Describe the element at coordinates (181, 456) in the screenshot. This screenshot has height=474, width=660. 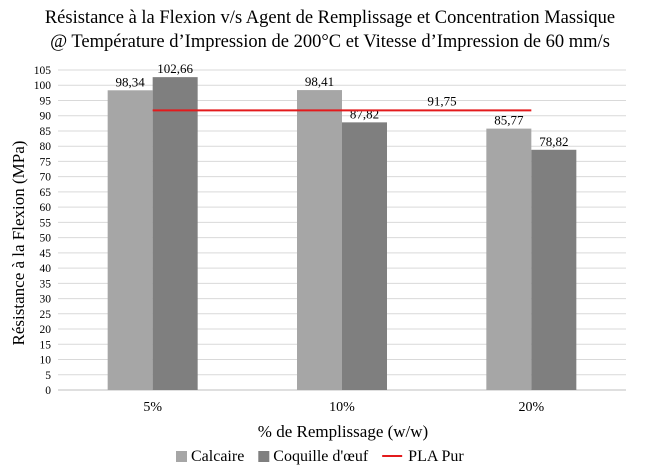
I see `legend-swatch-calcaire` at that location.